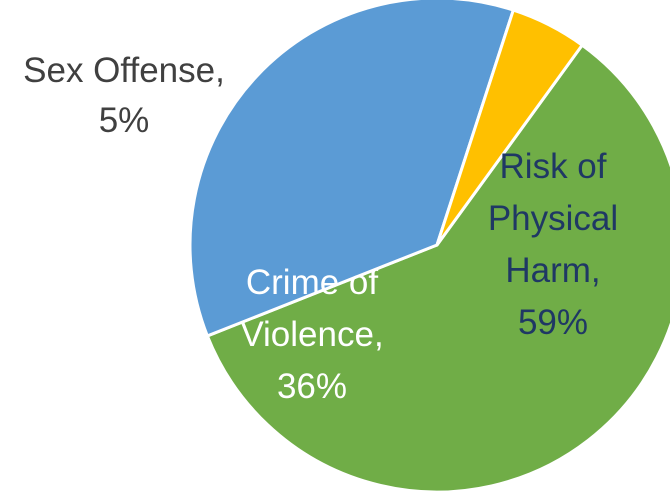  Describe the element at coordinates (509, 127) in the screenshot. I see `pie-slice-sex-offense` at that location.